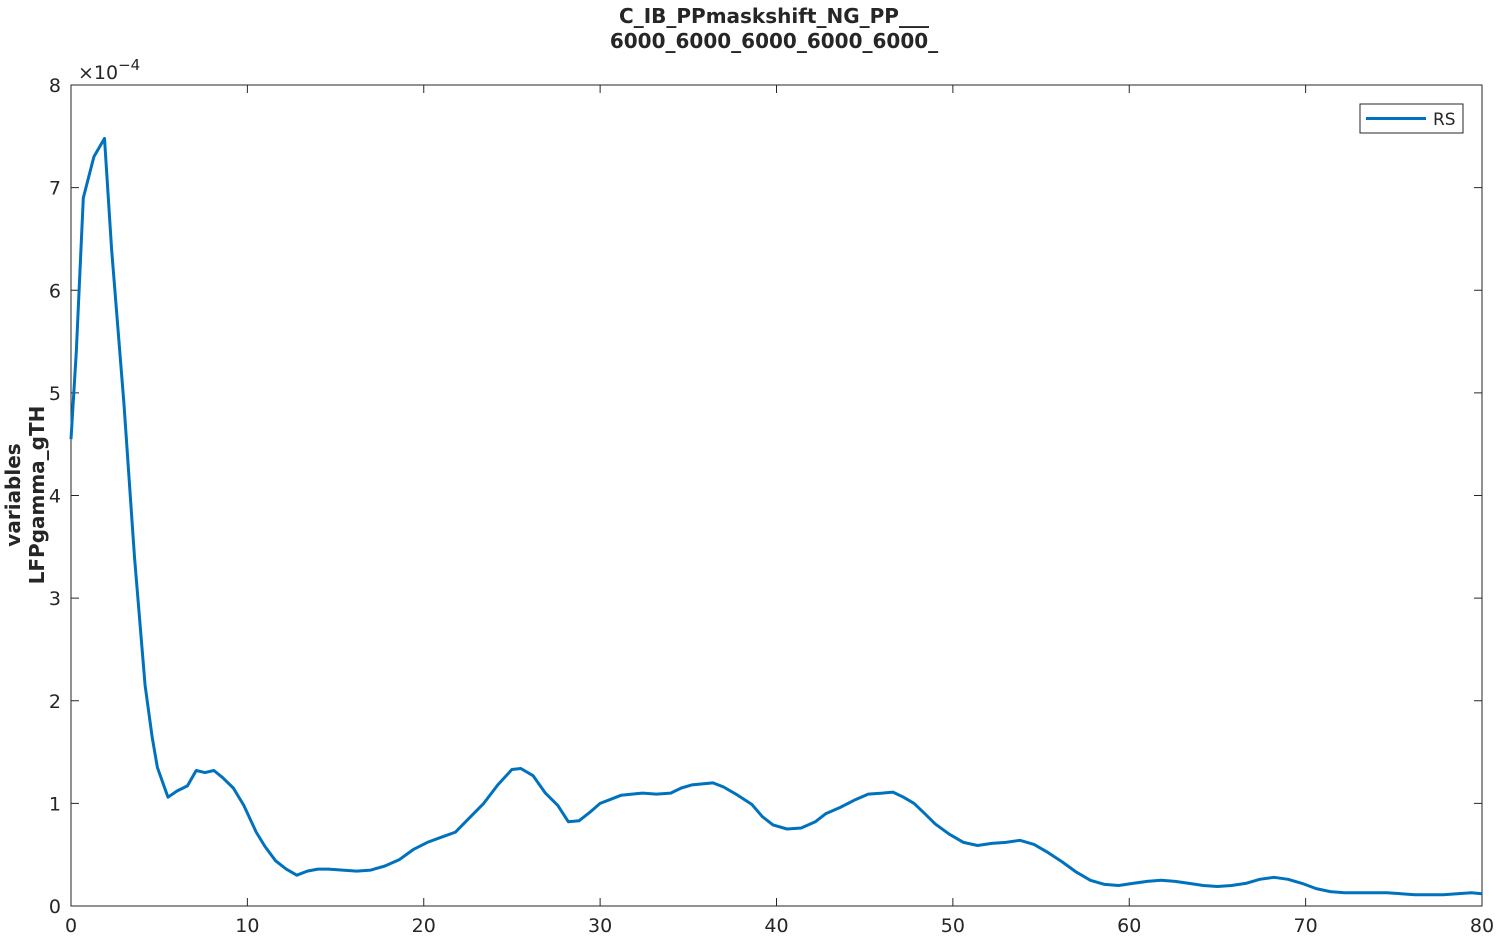  Describe the element at coordinates (953, 926) in the screenshot. I see `x-tick-label: 50` at that location.